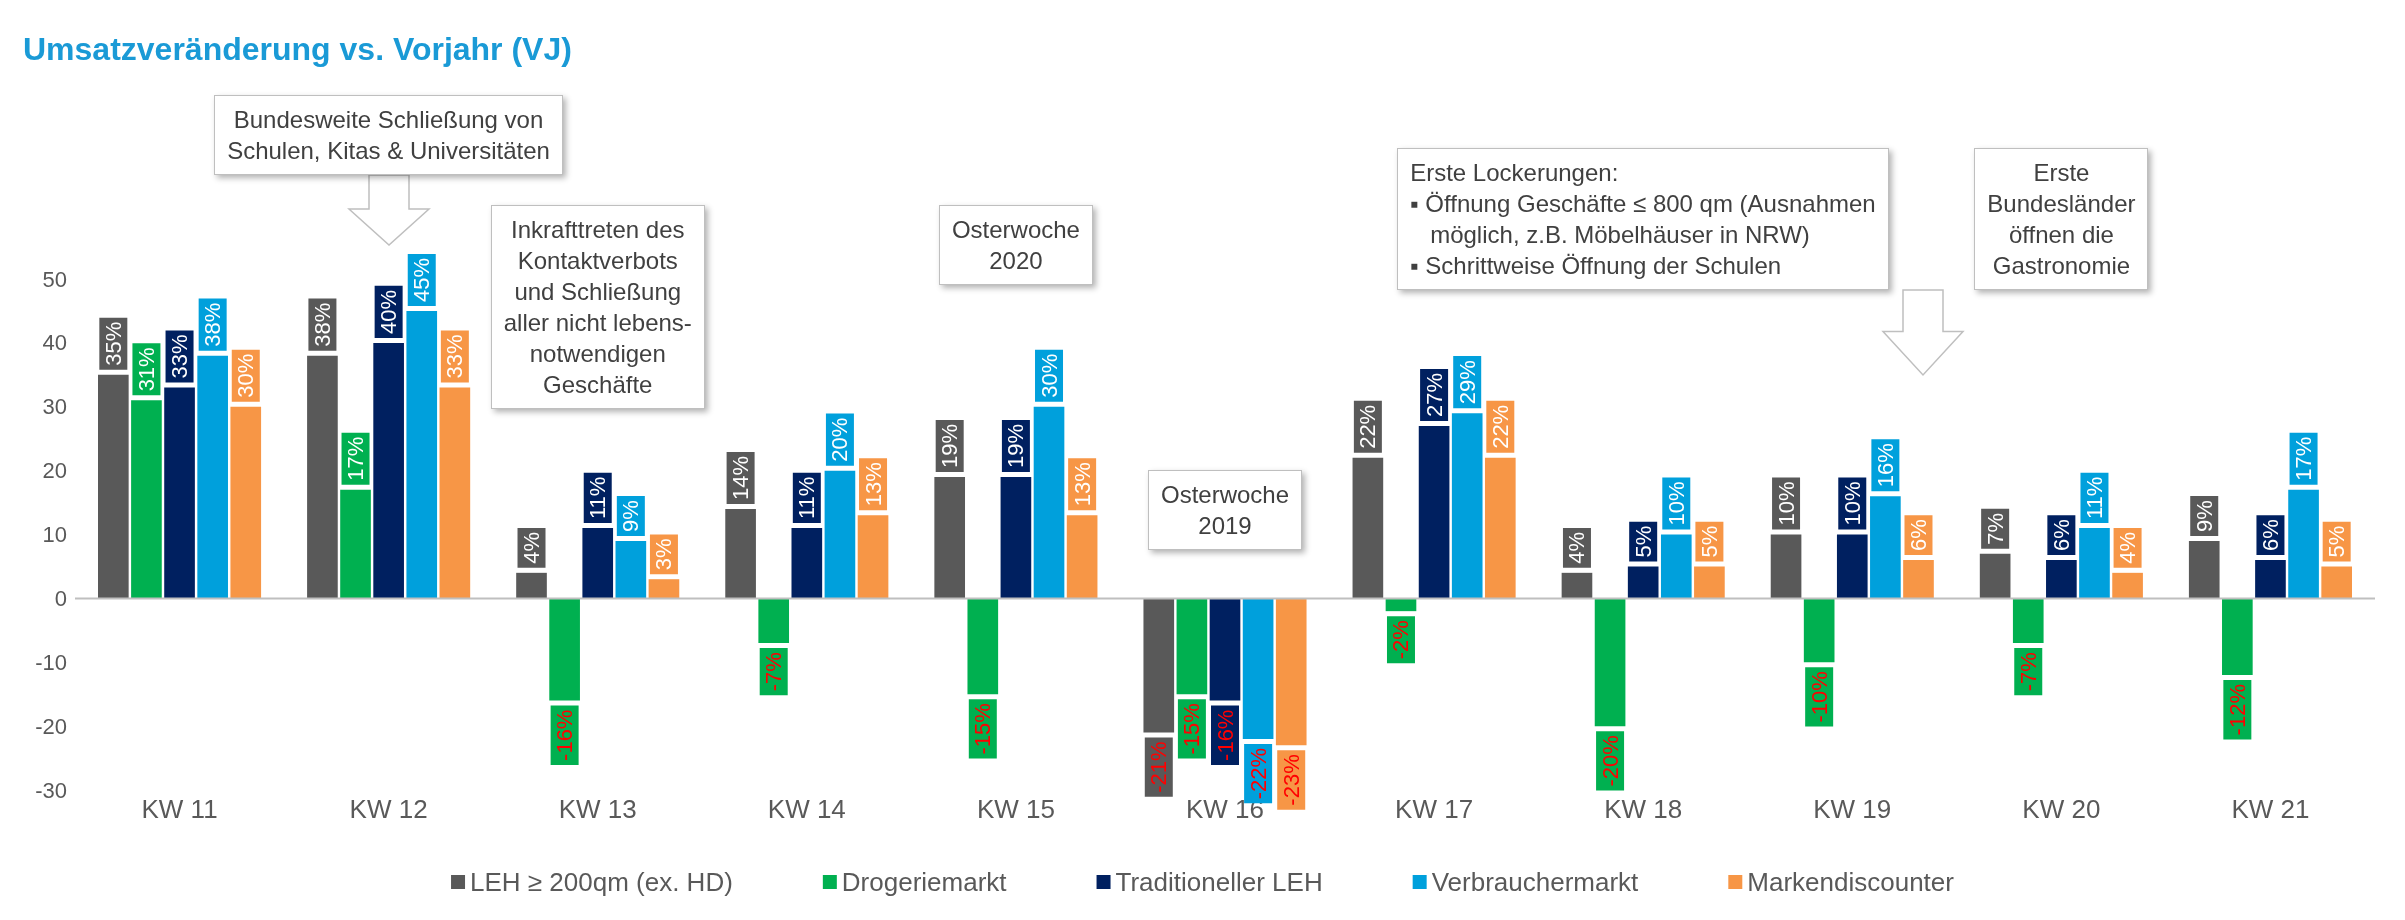 This screenshot has height=920, width=2405. What do you see at coordinates (1258, 773) in the screenshot?
I see `data-label: -22%` at bounding box center [1258, 773].